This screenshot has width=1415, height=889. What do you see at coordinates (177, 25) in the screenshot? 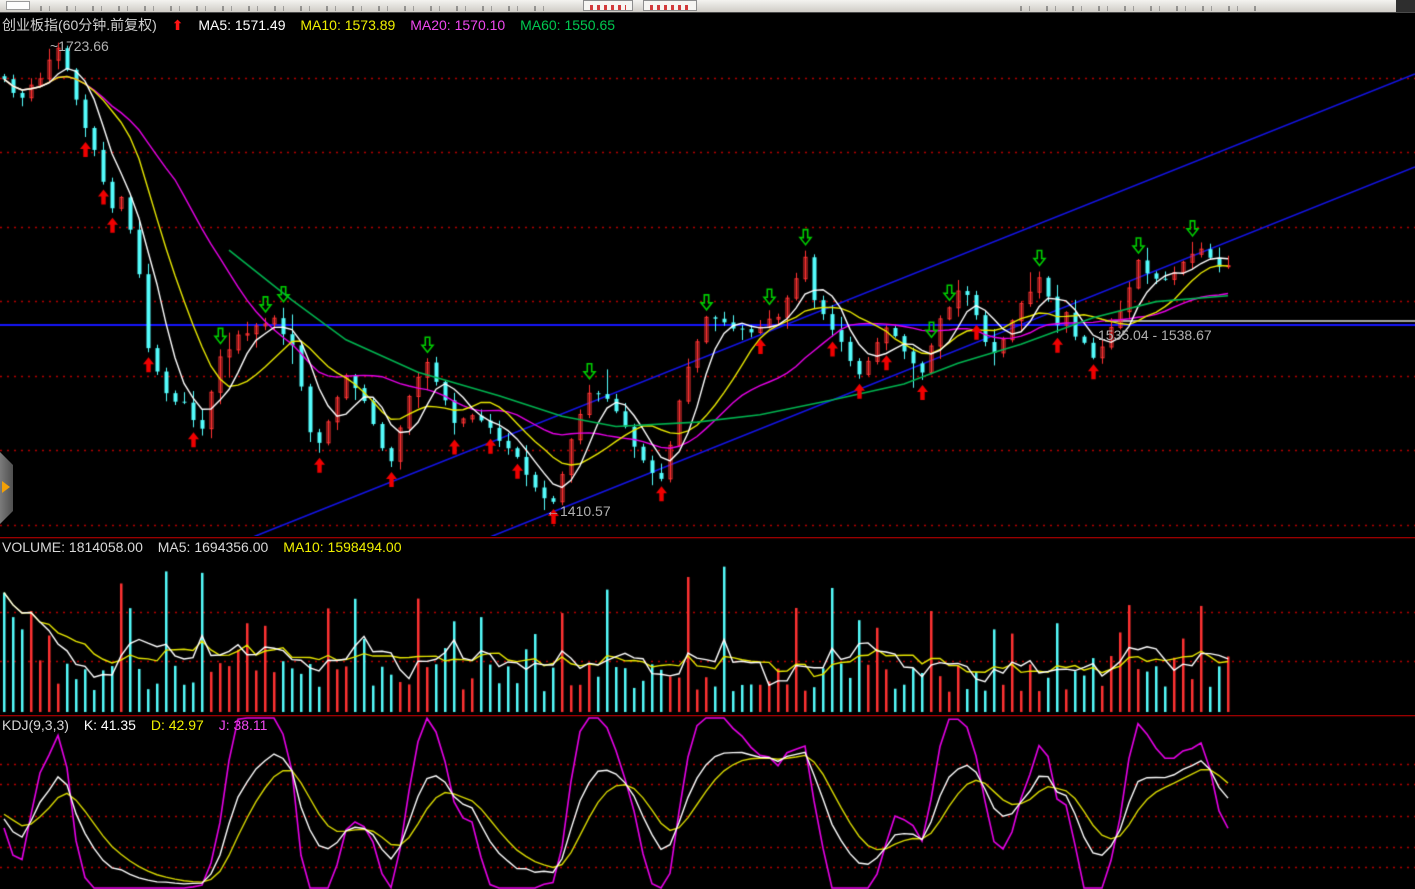
I see `trend-up-arrow-icon: ⬆` at bounding box center [177, 25].